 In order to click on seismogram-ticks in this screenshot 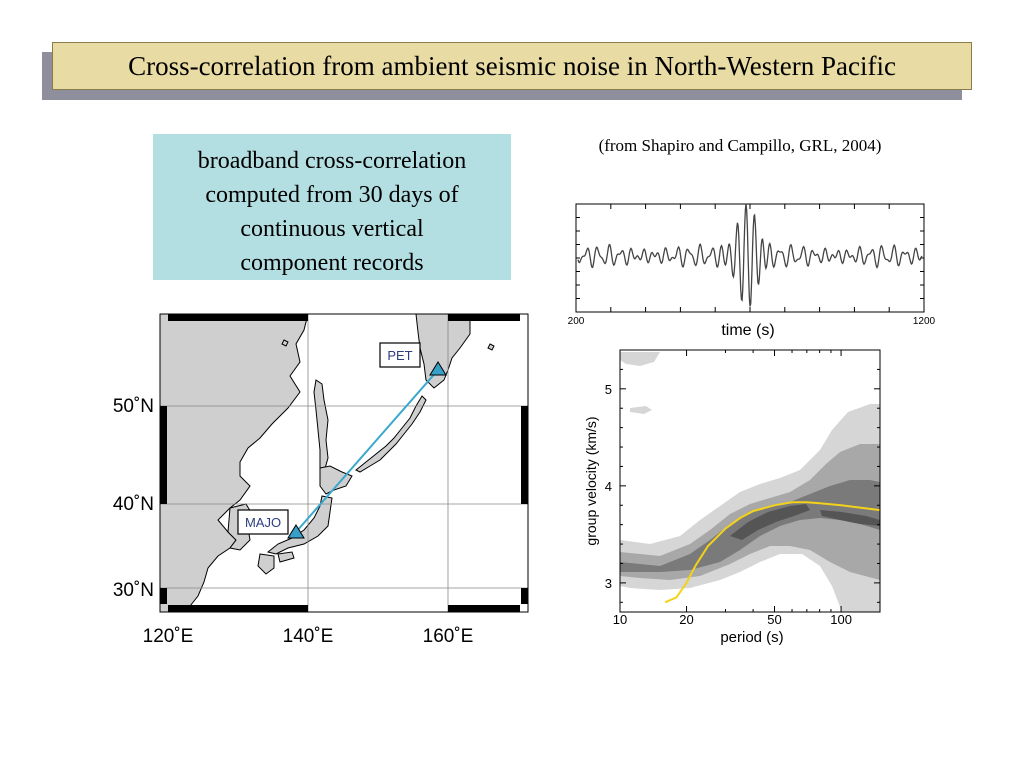, I will do `click(750, 258)`.